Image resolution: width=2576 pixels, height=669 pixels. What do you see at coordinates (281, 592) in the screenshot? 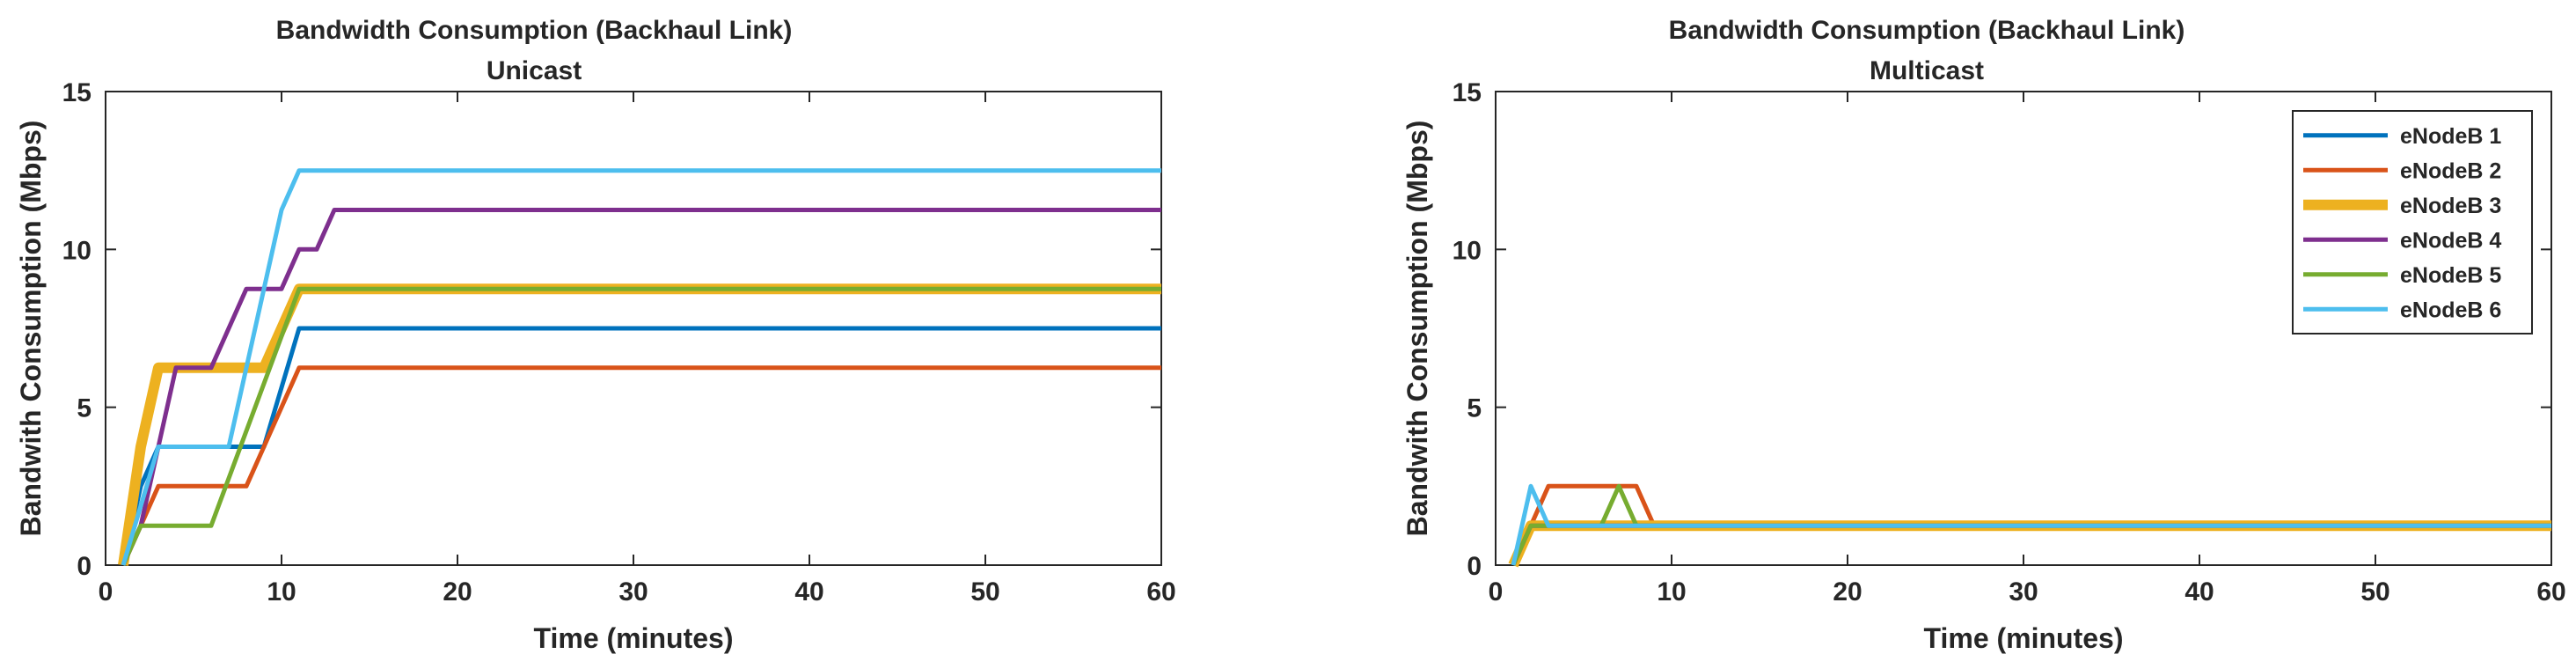
I see `unicast-x-tick-label: 10` at bounding box center [281, 592].